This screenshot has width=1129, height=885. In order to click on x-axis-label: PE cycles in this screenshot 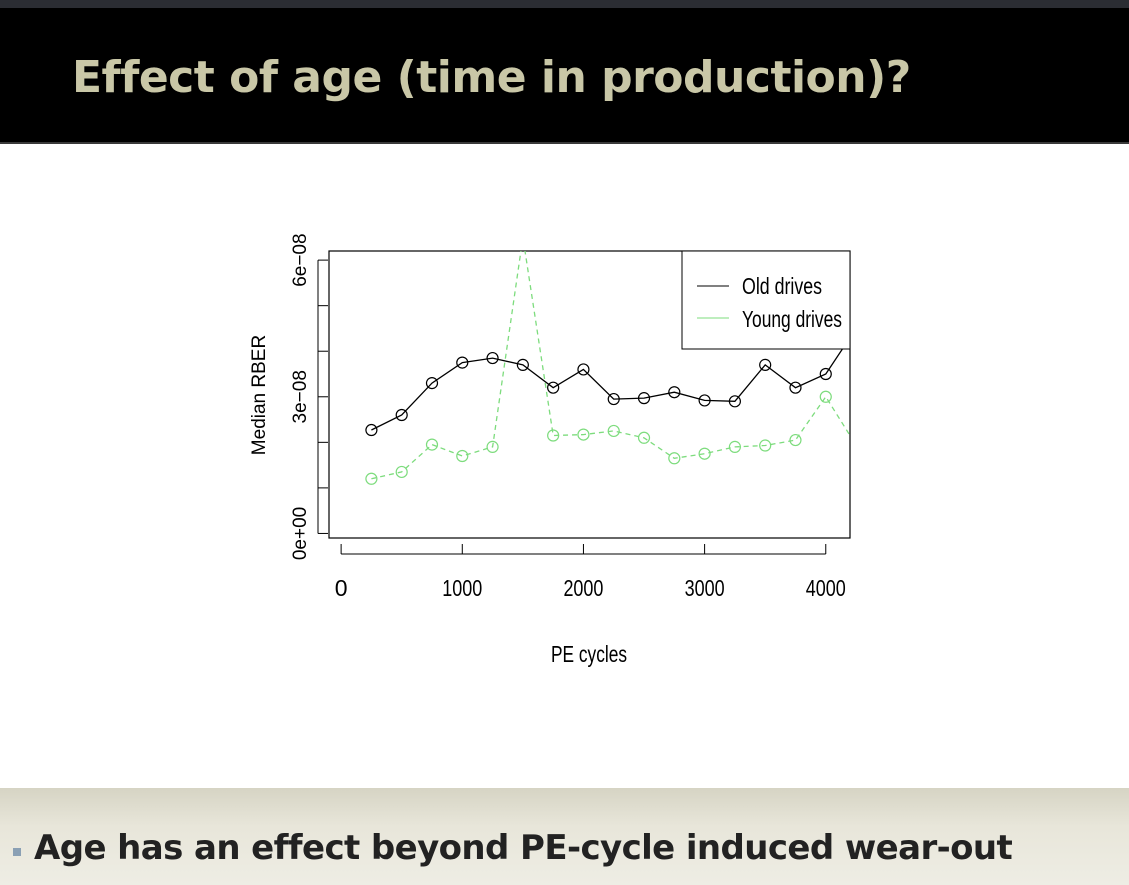, I will do `click(589, 654)`.